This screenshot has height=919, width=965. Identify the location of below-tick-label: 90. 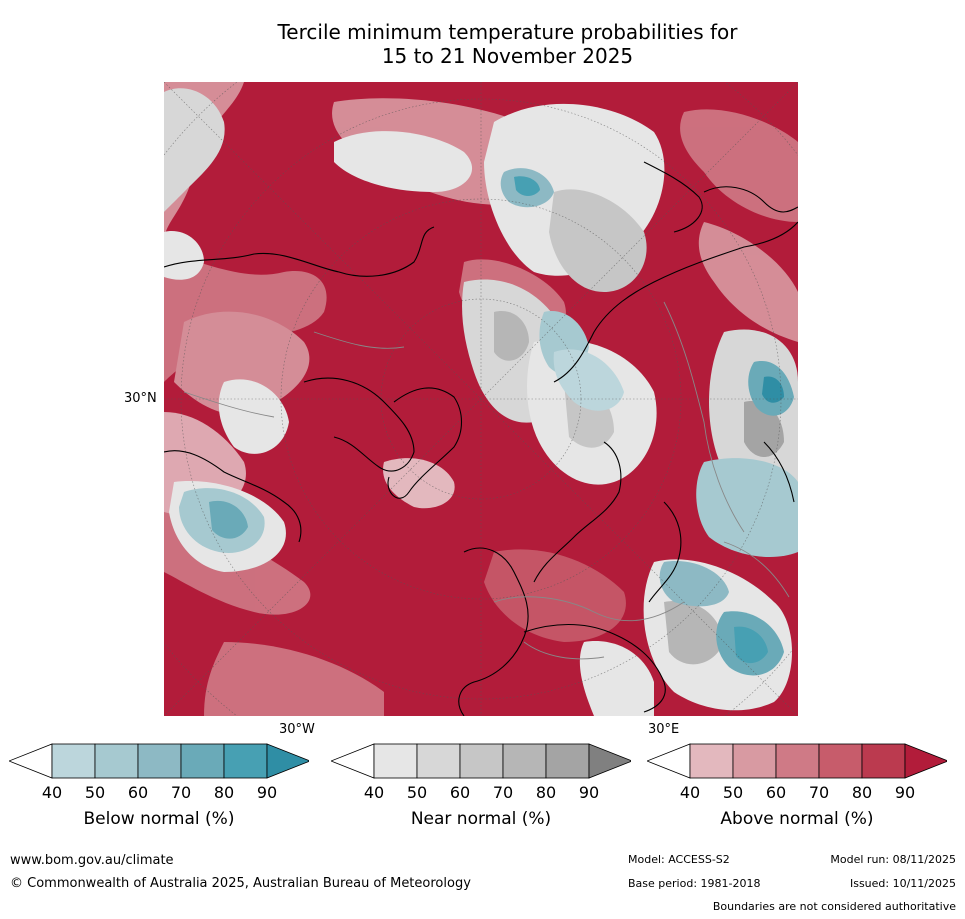
(267, 792).